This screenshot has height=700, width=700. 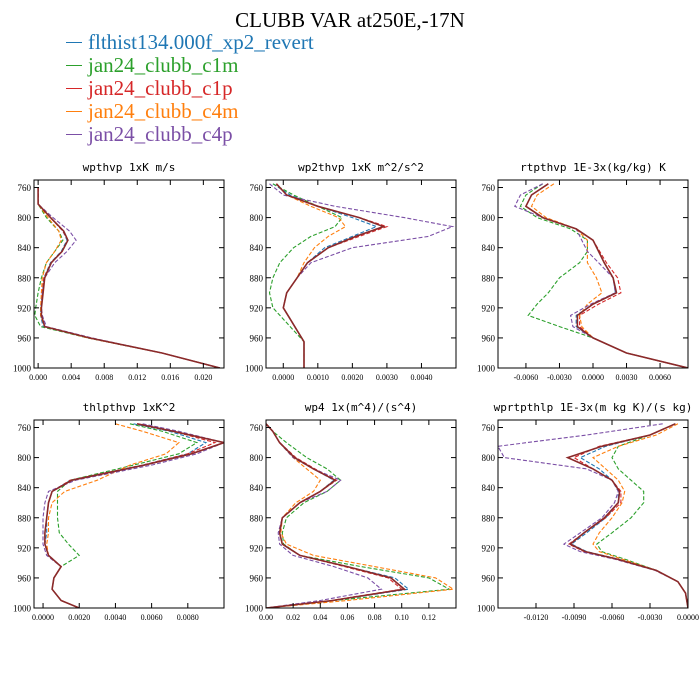 What do you see at coordinates (137, 377) in the screenshot?
I see `x-tick-label: 0.012` at bounding box center [137, 377].